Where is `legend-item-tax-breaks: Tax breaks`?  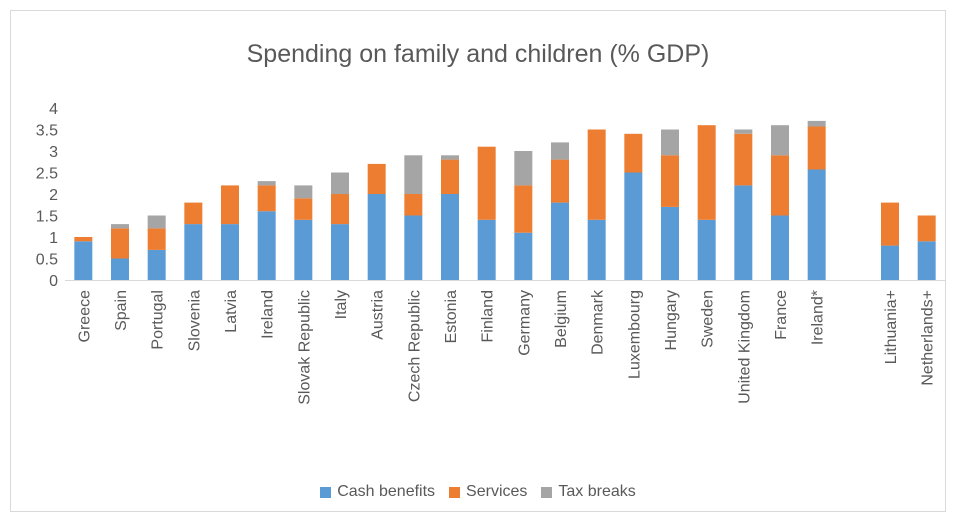 legend-item-tax-breaks: Tax breaks is located at coordinates (588, 492).